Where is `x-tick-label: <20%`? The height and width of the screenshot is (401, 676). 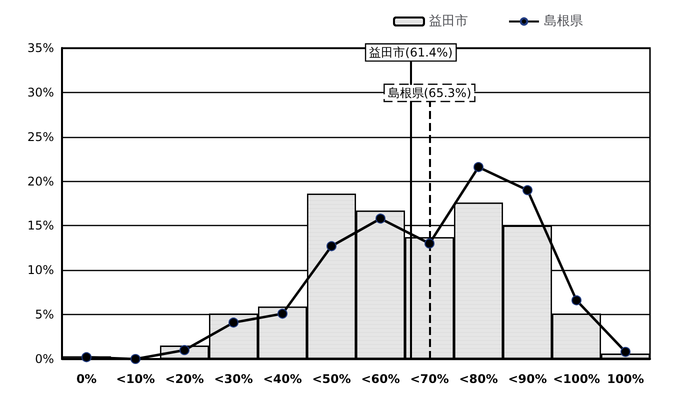 x-tick-label: <20% is located at coordinates (184, 379).